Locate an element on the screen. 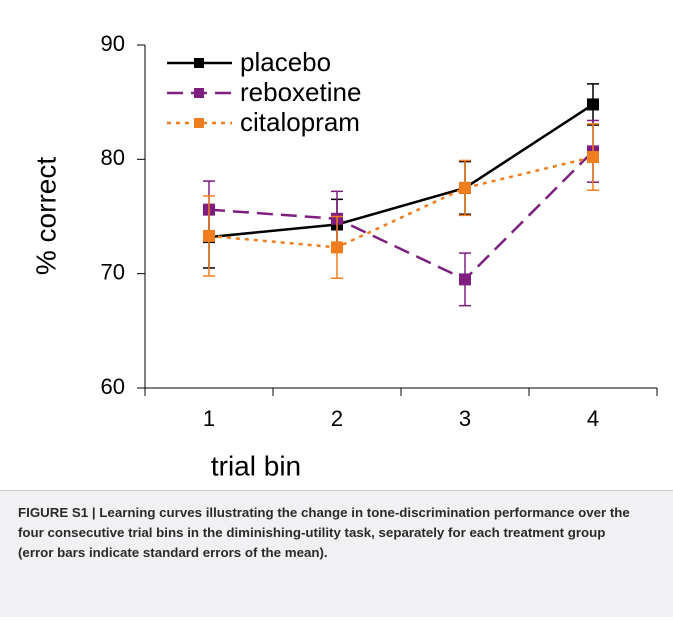 Image resolution: width=673 pixels, height=625 pixels. y-axis-title: % correct is located at coordinates (45, 216).